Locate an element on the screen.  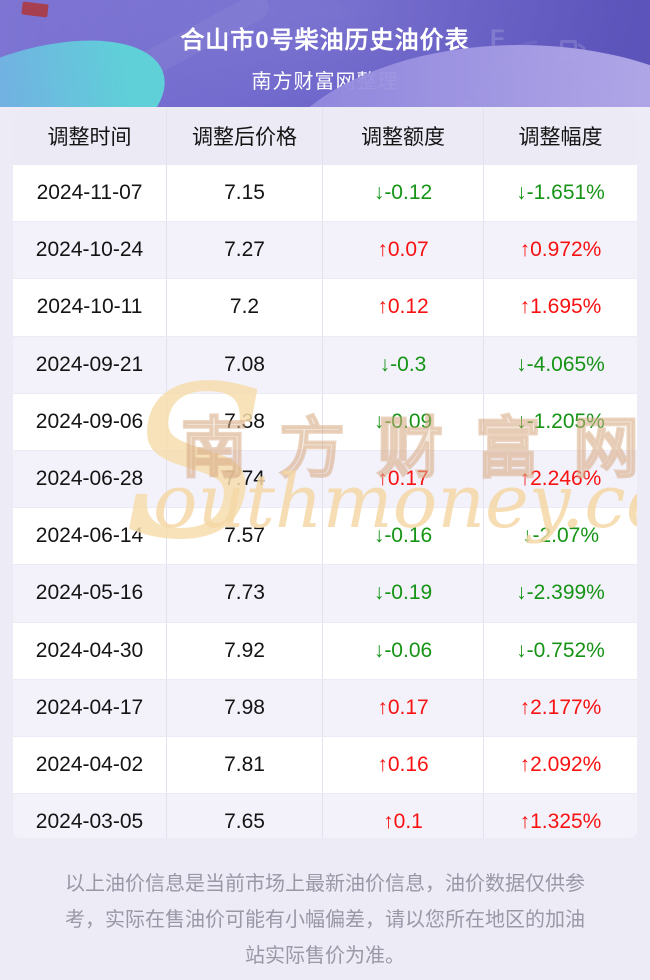
table-row: 2024-04-02 7.81 ↑0.16 ↑2.092% is located at coordinates (325, 764).